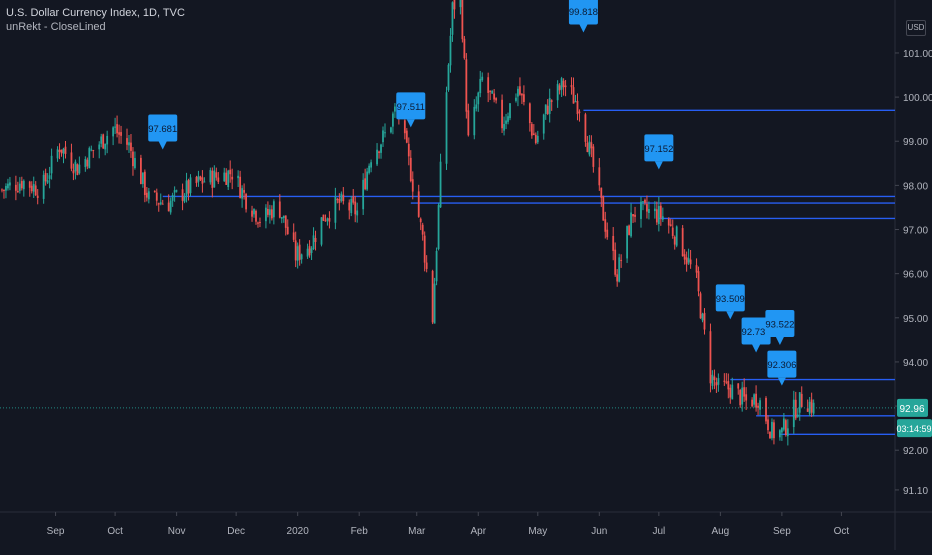 The width and height of the screenshot is (932, 555). Describe the element at coordinates (915, 186) in the screenshot. I see `y-tick-label: 98.00` at that location.